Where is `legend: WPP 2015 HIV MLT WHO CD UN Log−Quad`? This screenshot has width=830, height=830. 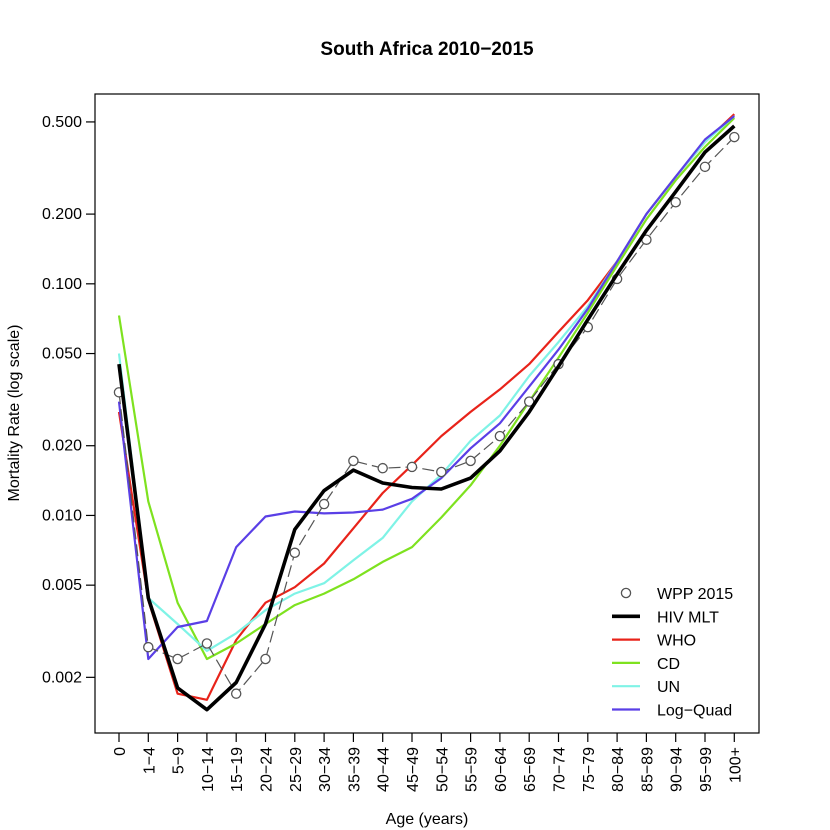
legend: WPP 2015 HIV MLT WHO CD UN Log−Quad is located at coordinates (672, 653).